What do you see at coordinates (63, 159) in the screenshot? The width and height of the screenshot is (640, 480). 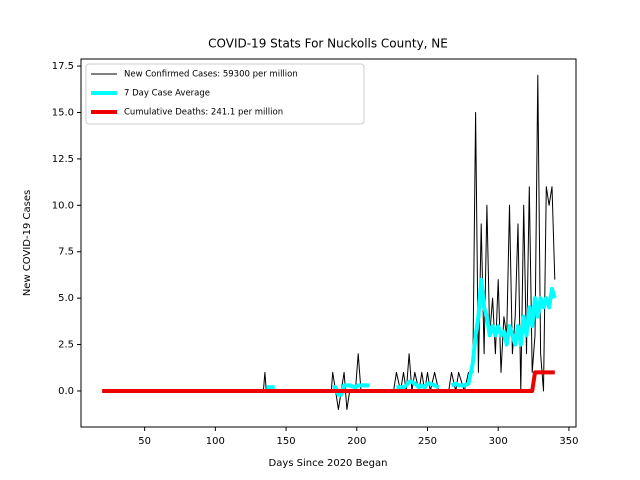 I see `y-tick-label: 12.5` at bounding box center [63, 159].